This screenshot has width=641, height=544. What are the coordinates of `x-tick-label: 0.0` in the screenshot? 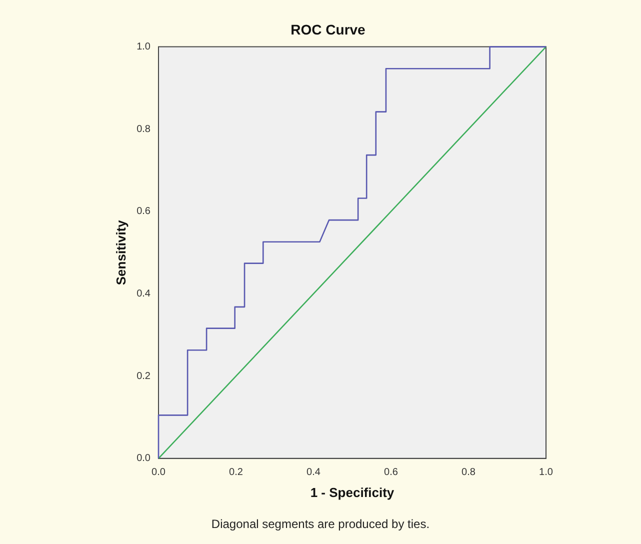 It's located at (159, 472).